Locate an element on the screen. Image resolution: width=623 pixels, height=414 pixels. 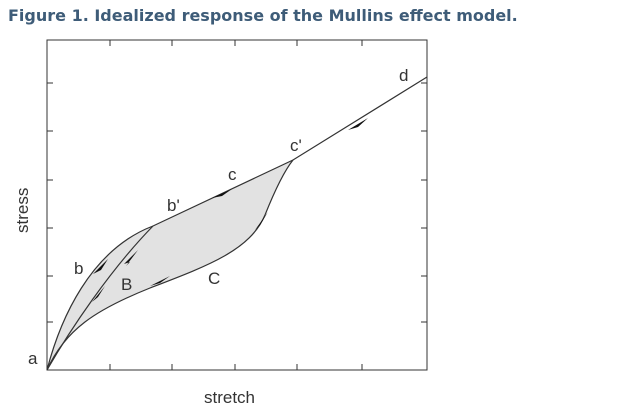
label-c-prime: c' is located at coordinates (296, 145).